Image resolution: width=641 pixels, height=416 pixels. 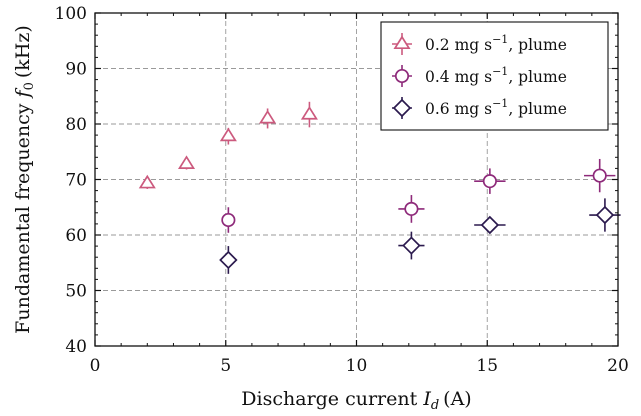 What do you see at coordinates (23, 93) in the screenshot?
I see `y-axis-label-symbol: f` at bounding box center [23, 93].